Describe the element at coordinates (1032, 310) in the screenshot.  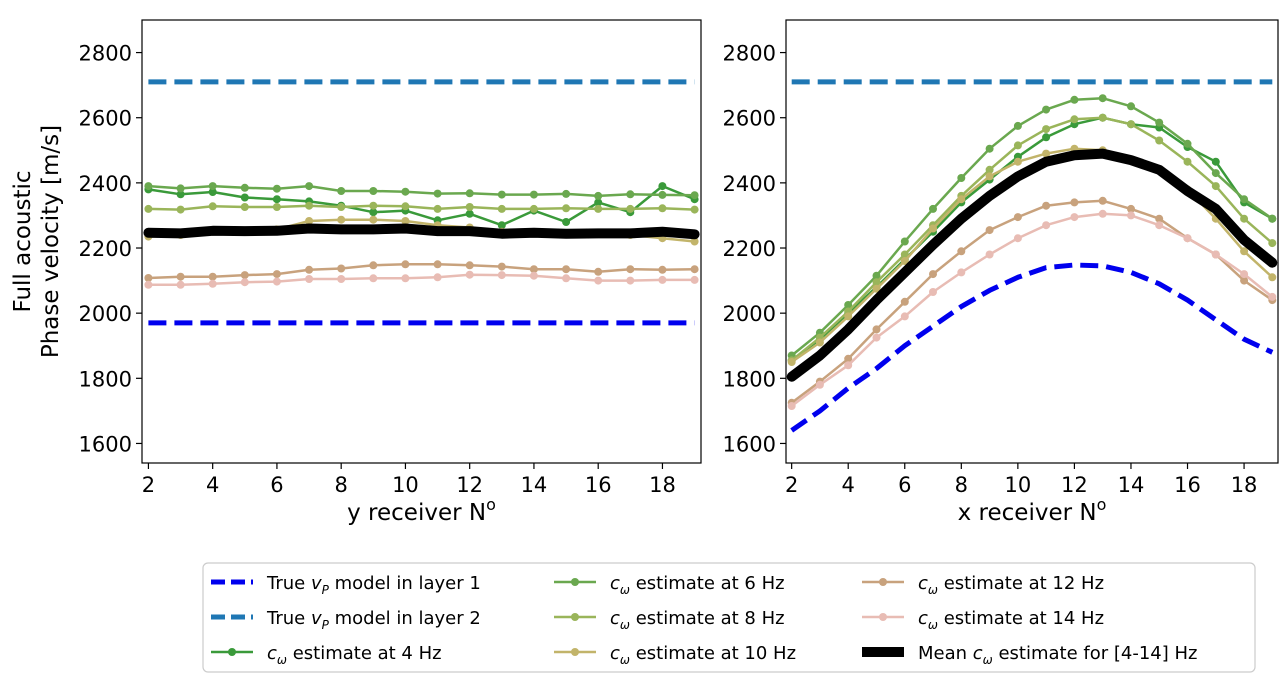
I see `series-line-f14` at that location.